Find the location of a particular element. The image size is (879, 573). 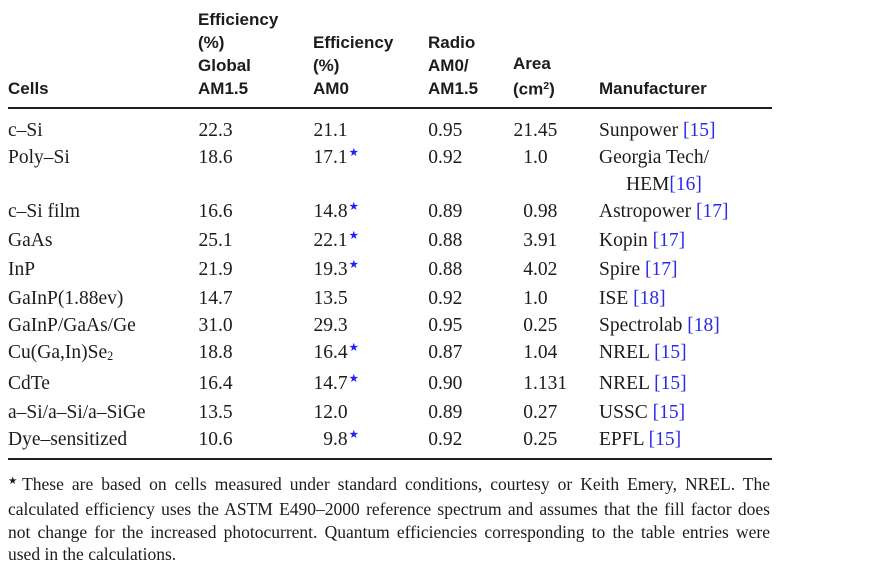

manufacturer-name: EPFL is located at coordinates (624, 439).